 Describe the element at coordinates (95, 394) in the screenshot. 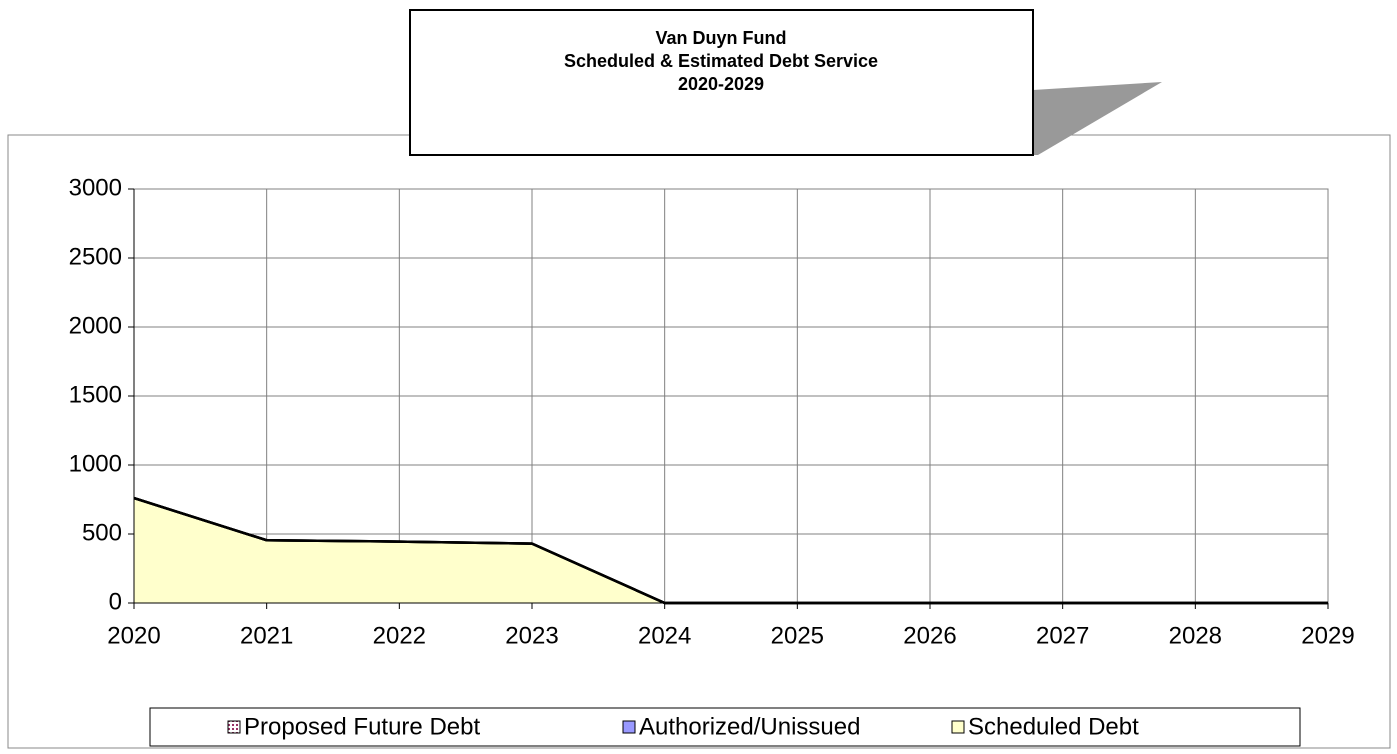

I see `y-tick-label: 1500` at that location.